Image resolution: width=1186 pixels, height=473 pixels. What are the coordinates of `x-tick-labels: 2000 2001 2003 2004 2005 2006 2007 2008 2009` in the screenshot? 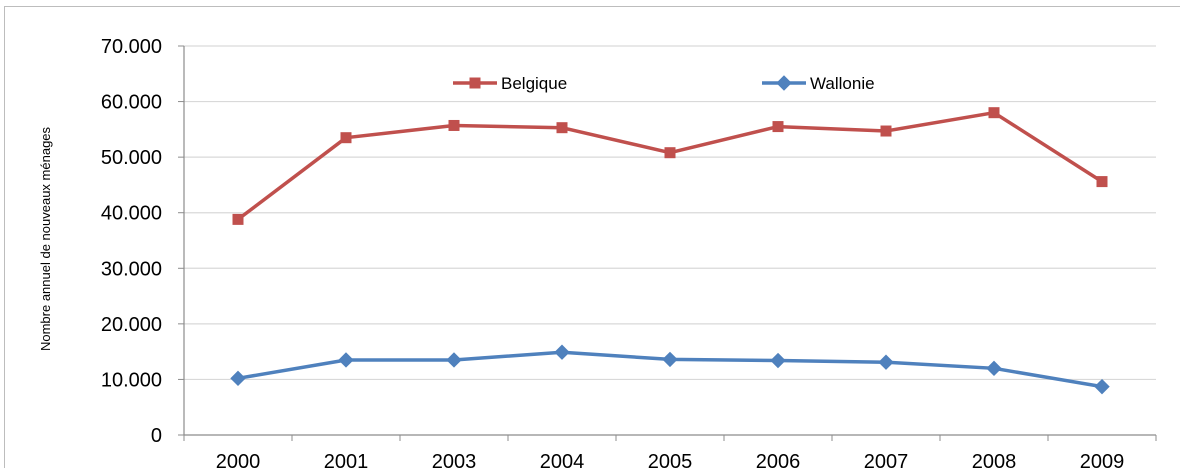 It's located at (670, 462).